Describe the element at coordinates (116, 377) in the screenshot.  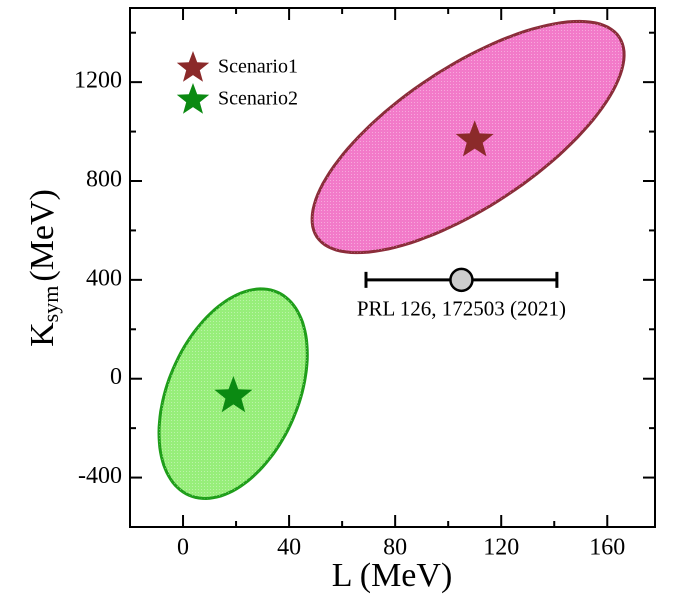
I see `y-tick-label: 0` at that location.